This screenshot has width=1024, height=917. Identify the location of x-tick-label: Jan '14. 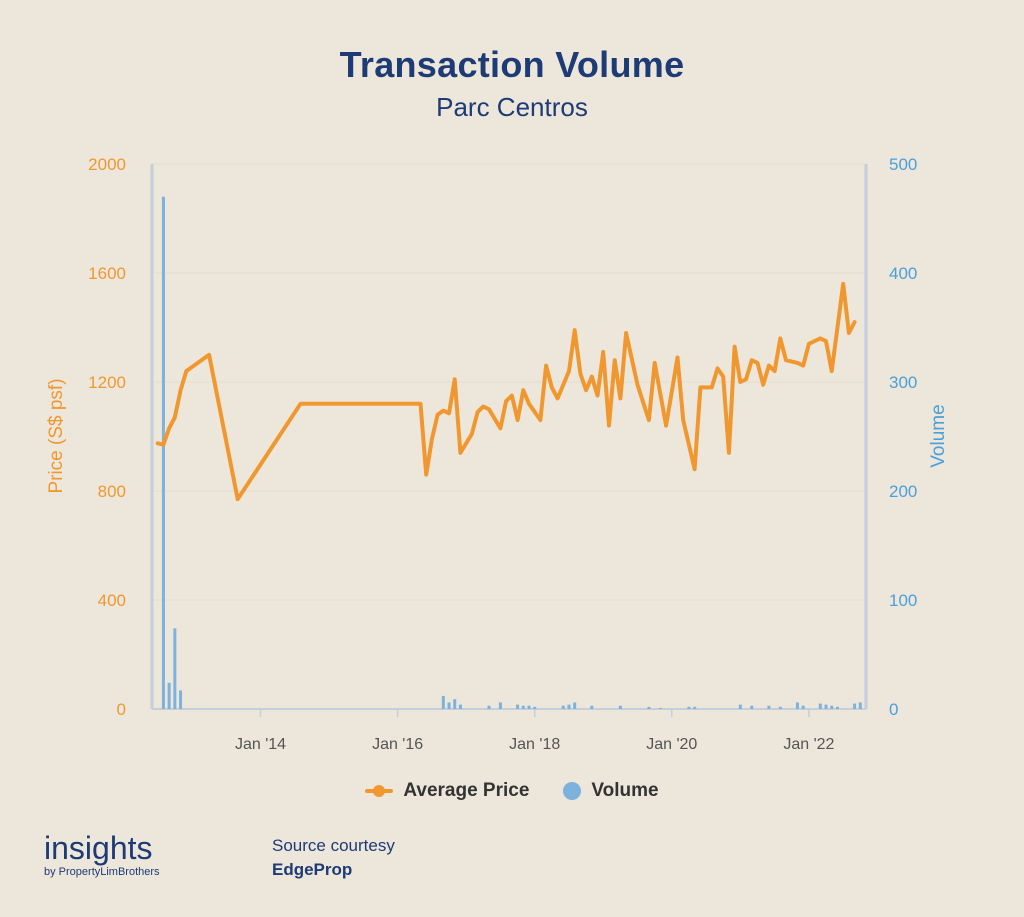
(260, 744).